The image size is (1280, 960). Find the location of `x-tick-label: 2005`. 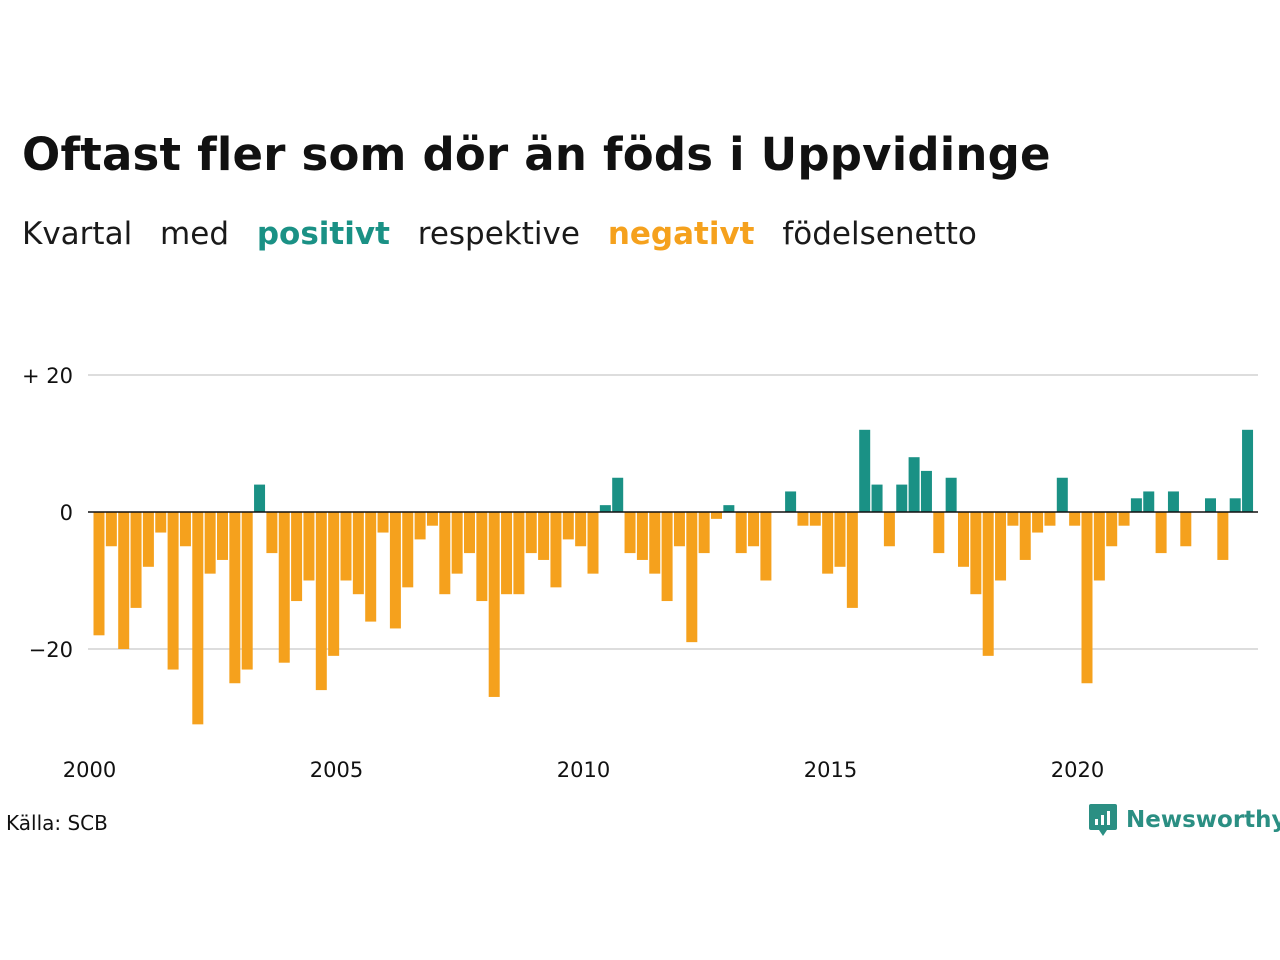

x-tick-label: 2005 is located at coordinates (336, 770).